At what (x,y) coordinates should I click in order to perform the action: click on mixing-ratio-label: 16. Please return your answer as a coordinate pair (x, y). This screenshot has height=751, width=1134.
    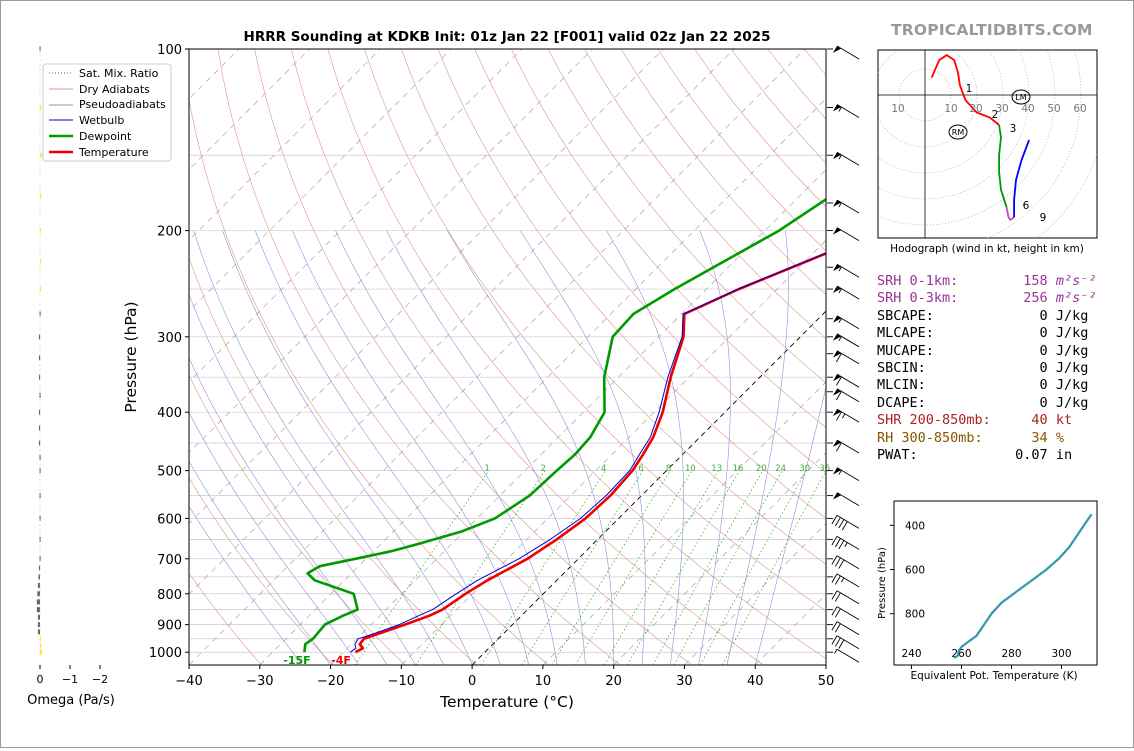
    Looking at the image, I should click on (738, 469).